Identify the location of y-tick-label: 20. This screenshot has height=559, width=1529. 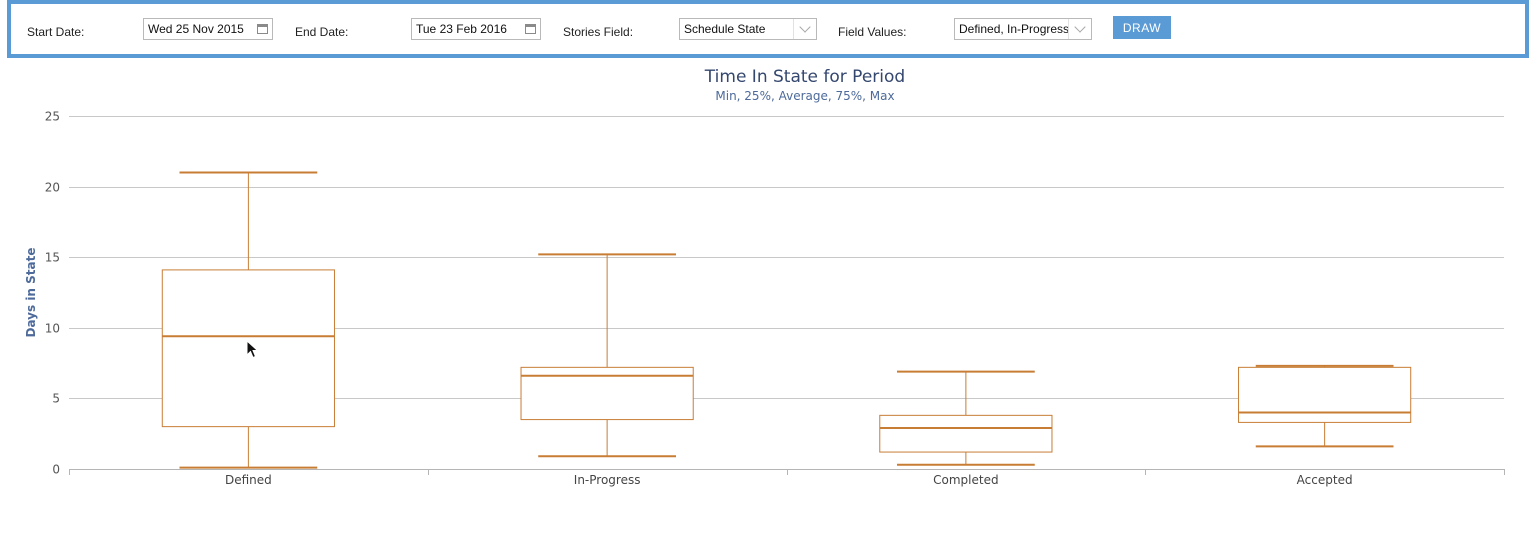
(52, 188).